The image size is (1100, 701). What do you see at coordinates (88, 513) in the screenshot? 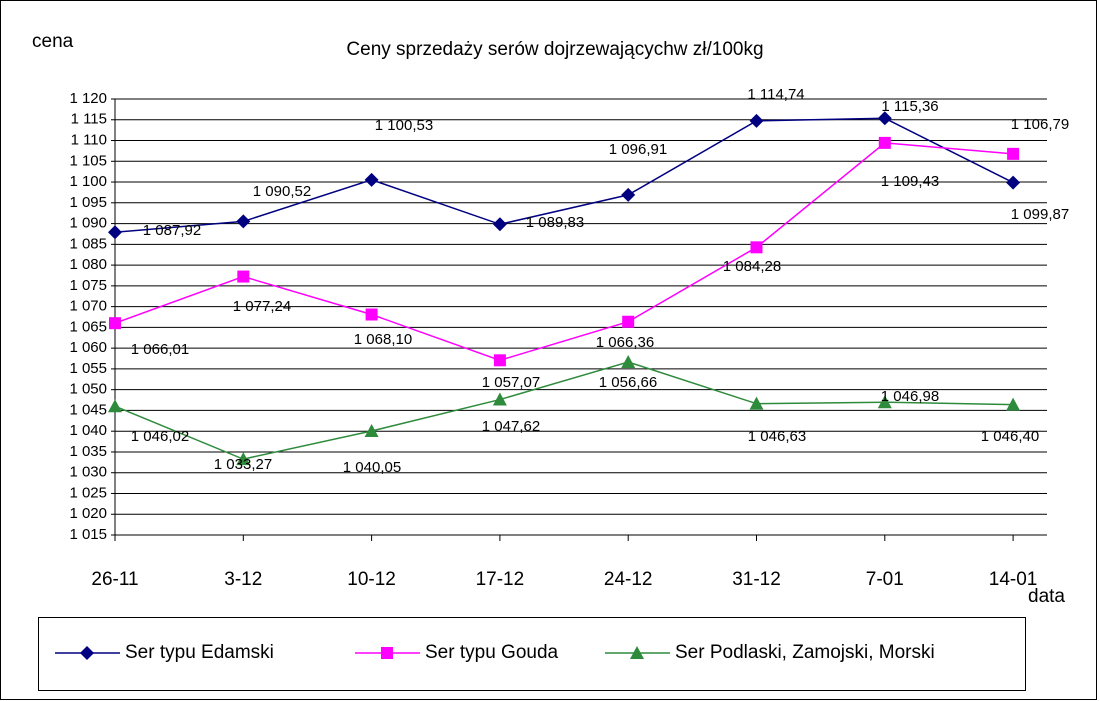
I see `y-tick-label: 1 020` at bounding box center [88, 513].